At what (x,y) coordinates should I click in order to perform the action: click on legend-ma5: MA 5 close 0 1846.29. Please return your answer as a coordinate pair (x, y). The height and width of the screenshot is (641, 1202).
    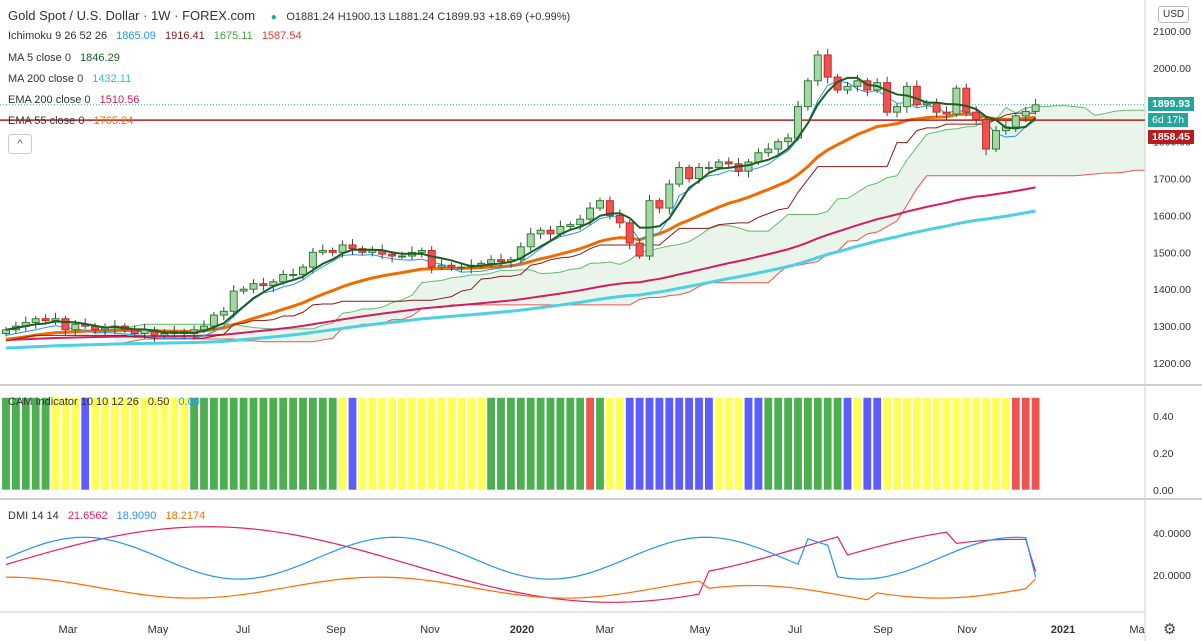
    Looking at the image, I should click on (67, 58).